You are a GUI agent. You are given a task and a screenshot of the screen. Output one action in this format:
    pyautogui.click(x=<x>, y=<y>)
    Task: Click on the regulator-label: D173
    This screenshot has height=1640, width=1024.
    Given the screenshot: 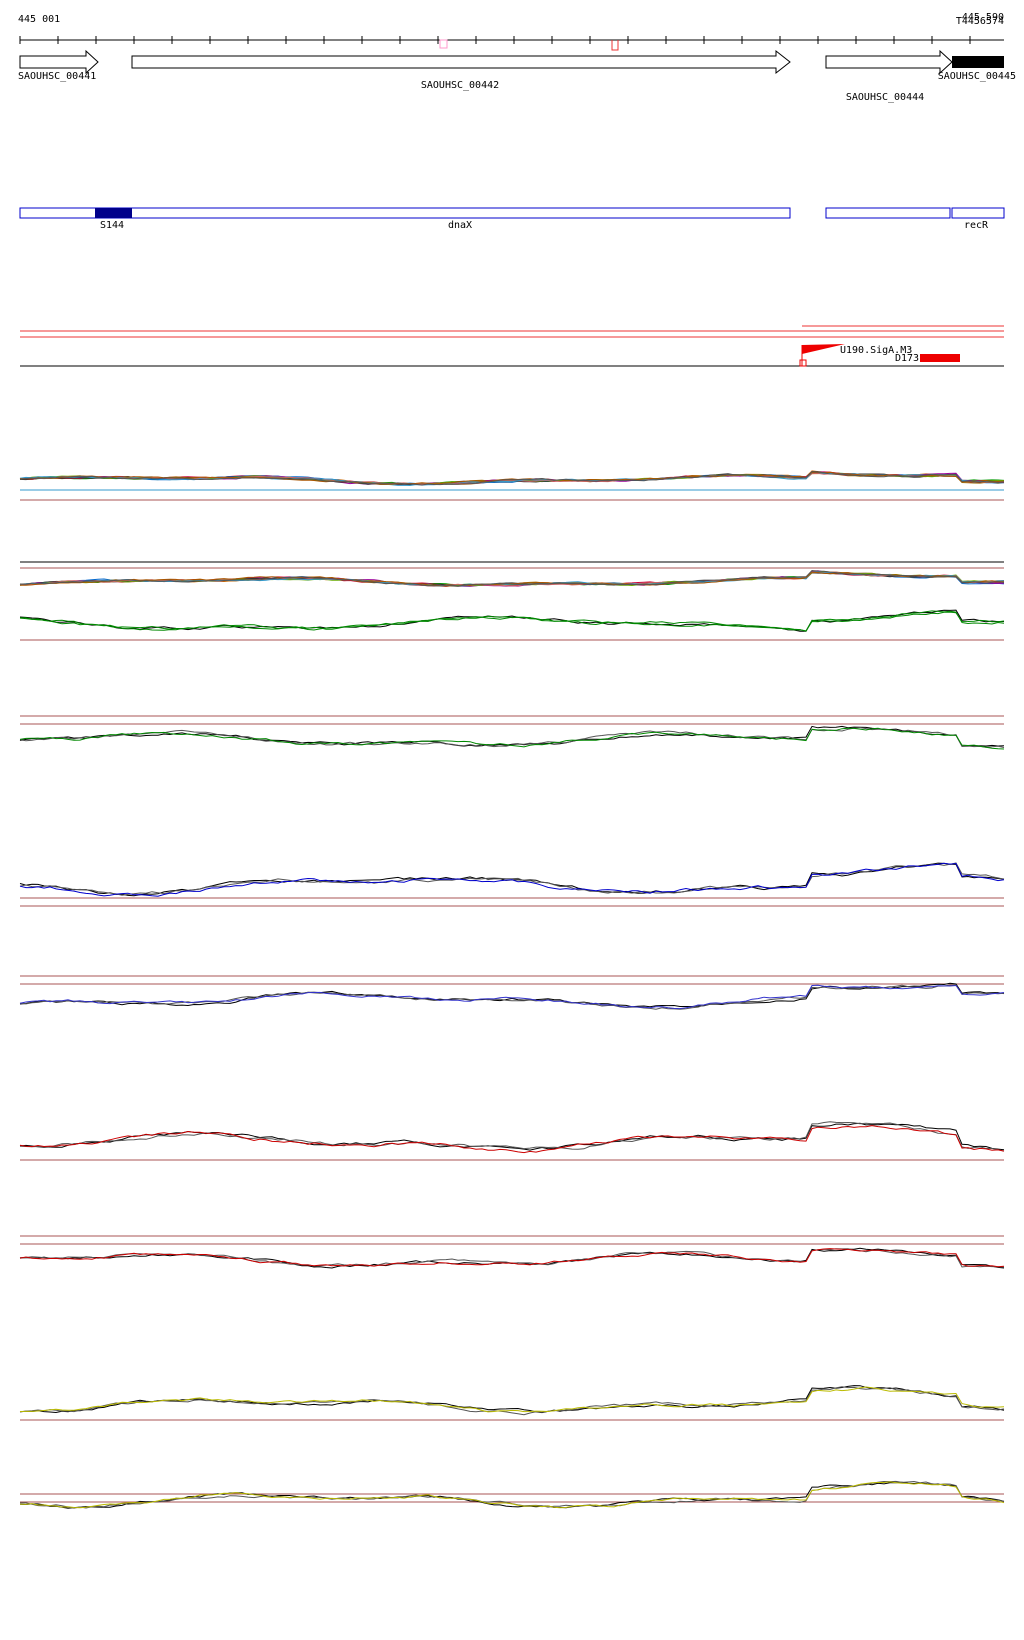 What is the action you would take?
    pyautogui.click(x=907, y=358)
    